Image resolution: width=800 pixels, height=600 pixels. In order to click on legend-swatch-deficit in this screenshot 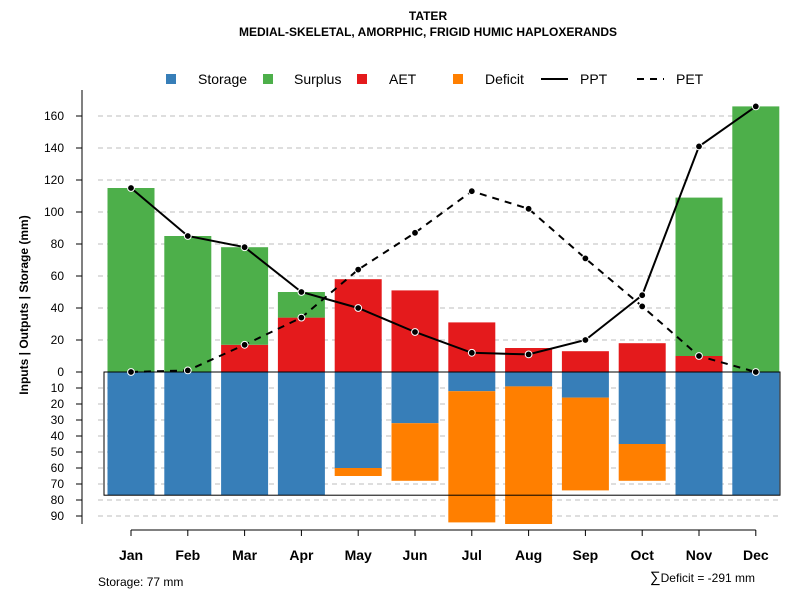, I will do `click(458, 79)`.